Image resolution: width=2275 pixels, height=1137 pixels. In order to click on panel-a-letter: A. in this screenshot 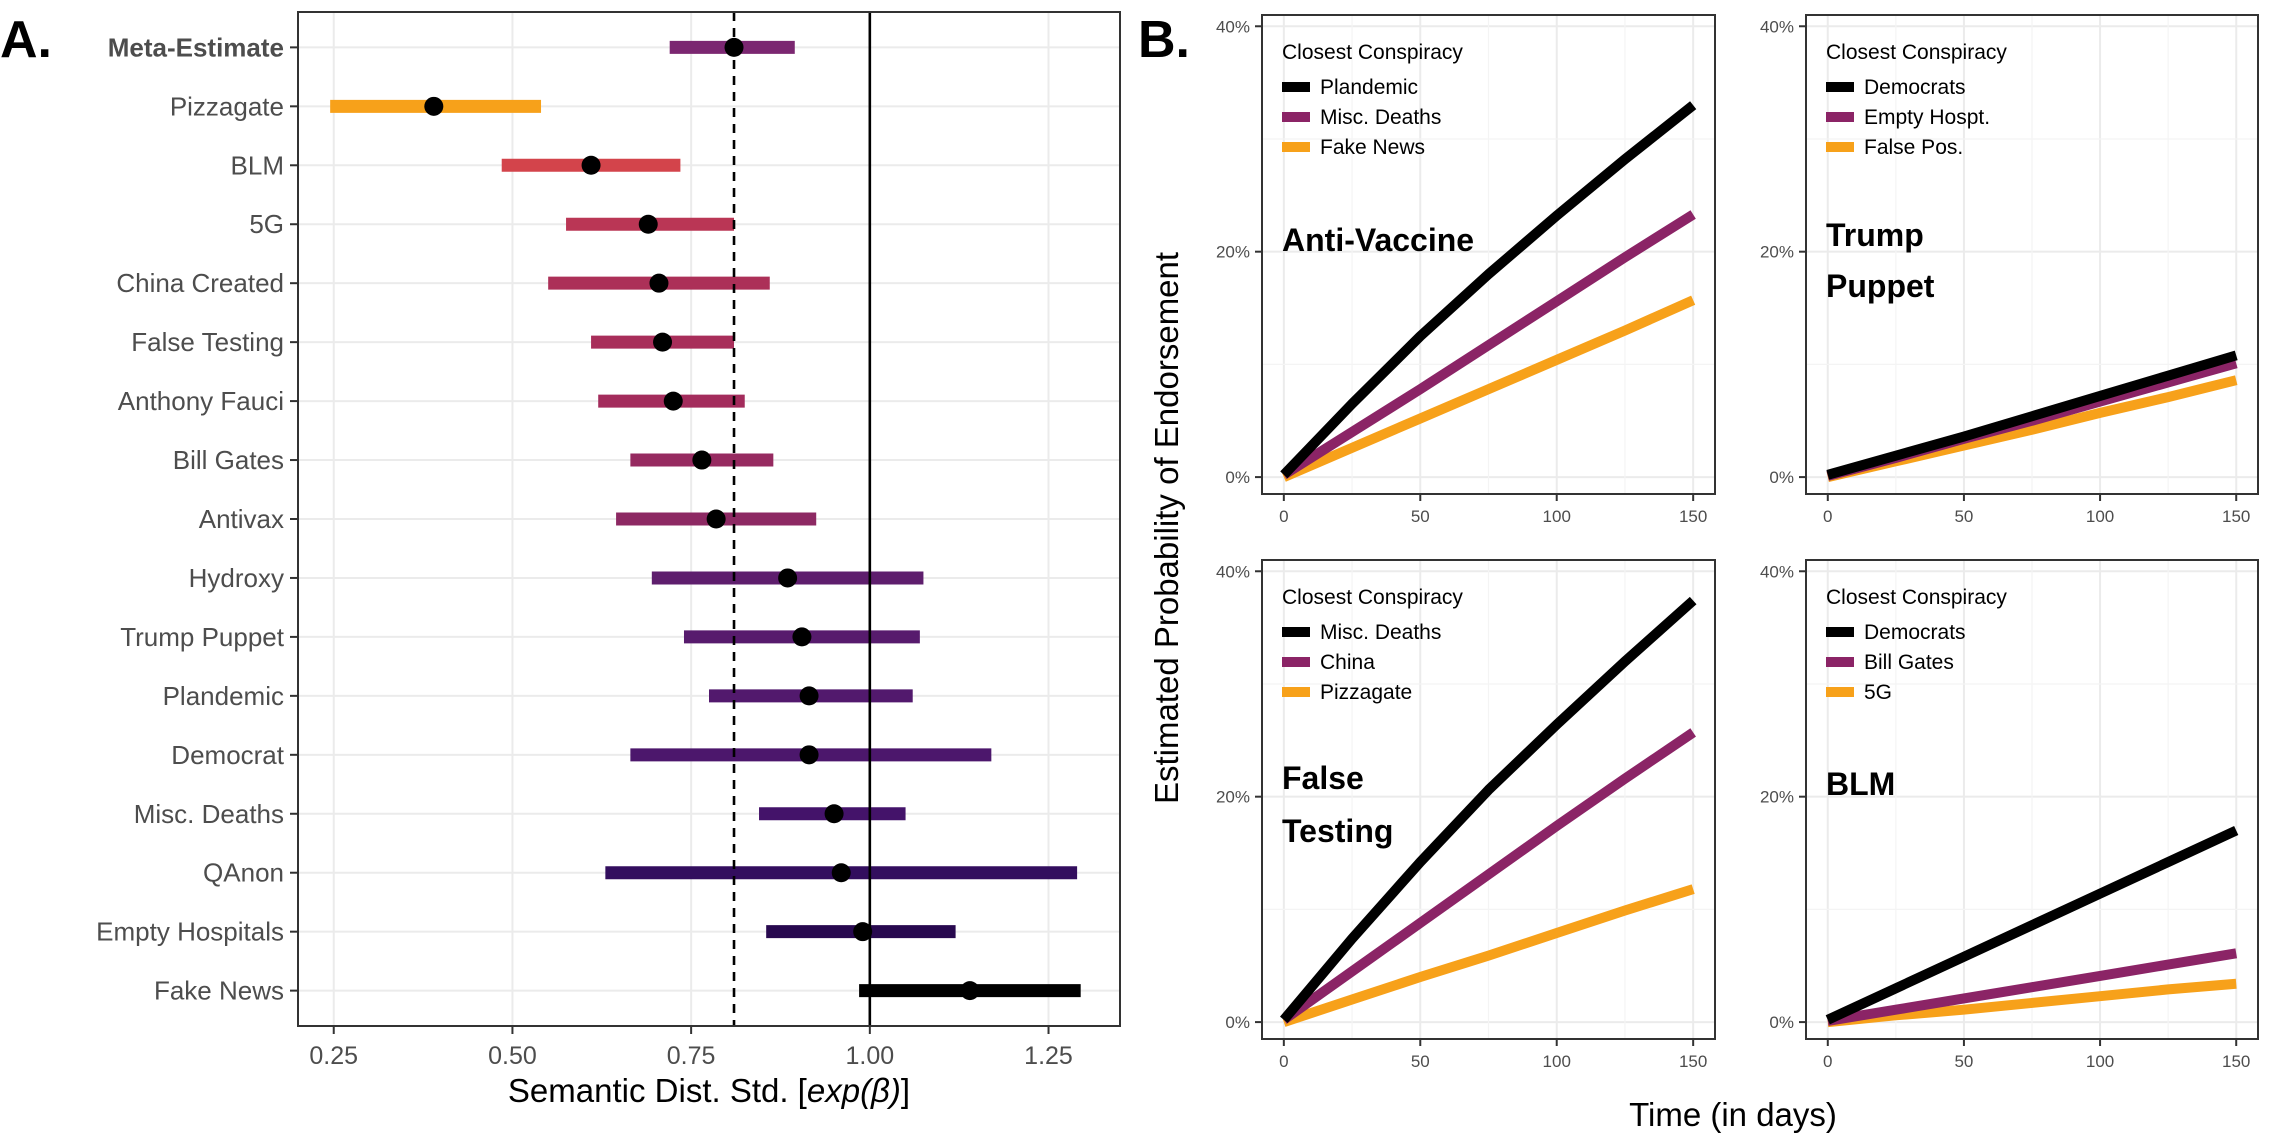, I will do `click(26, 40)`.